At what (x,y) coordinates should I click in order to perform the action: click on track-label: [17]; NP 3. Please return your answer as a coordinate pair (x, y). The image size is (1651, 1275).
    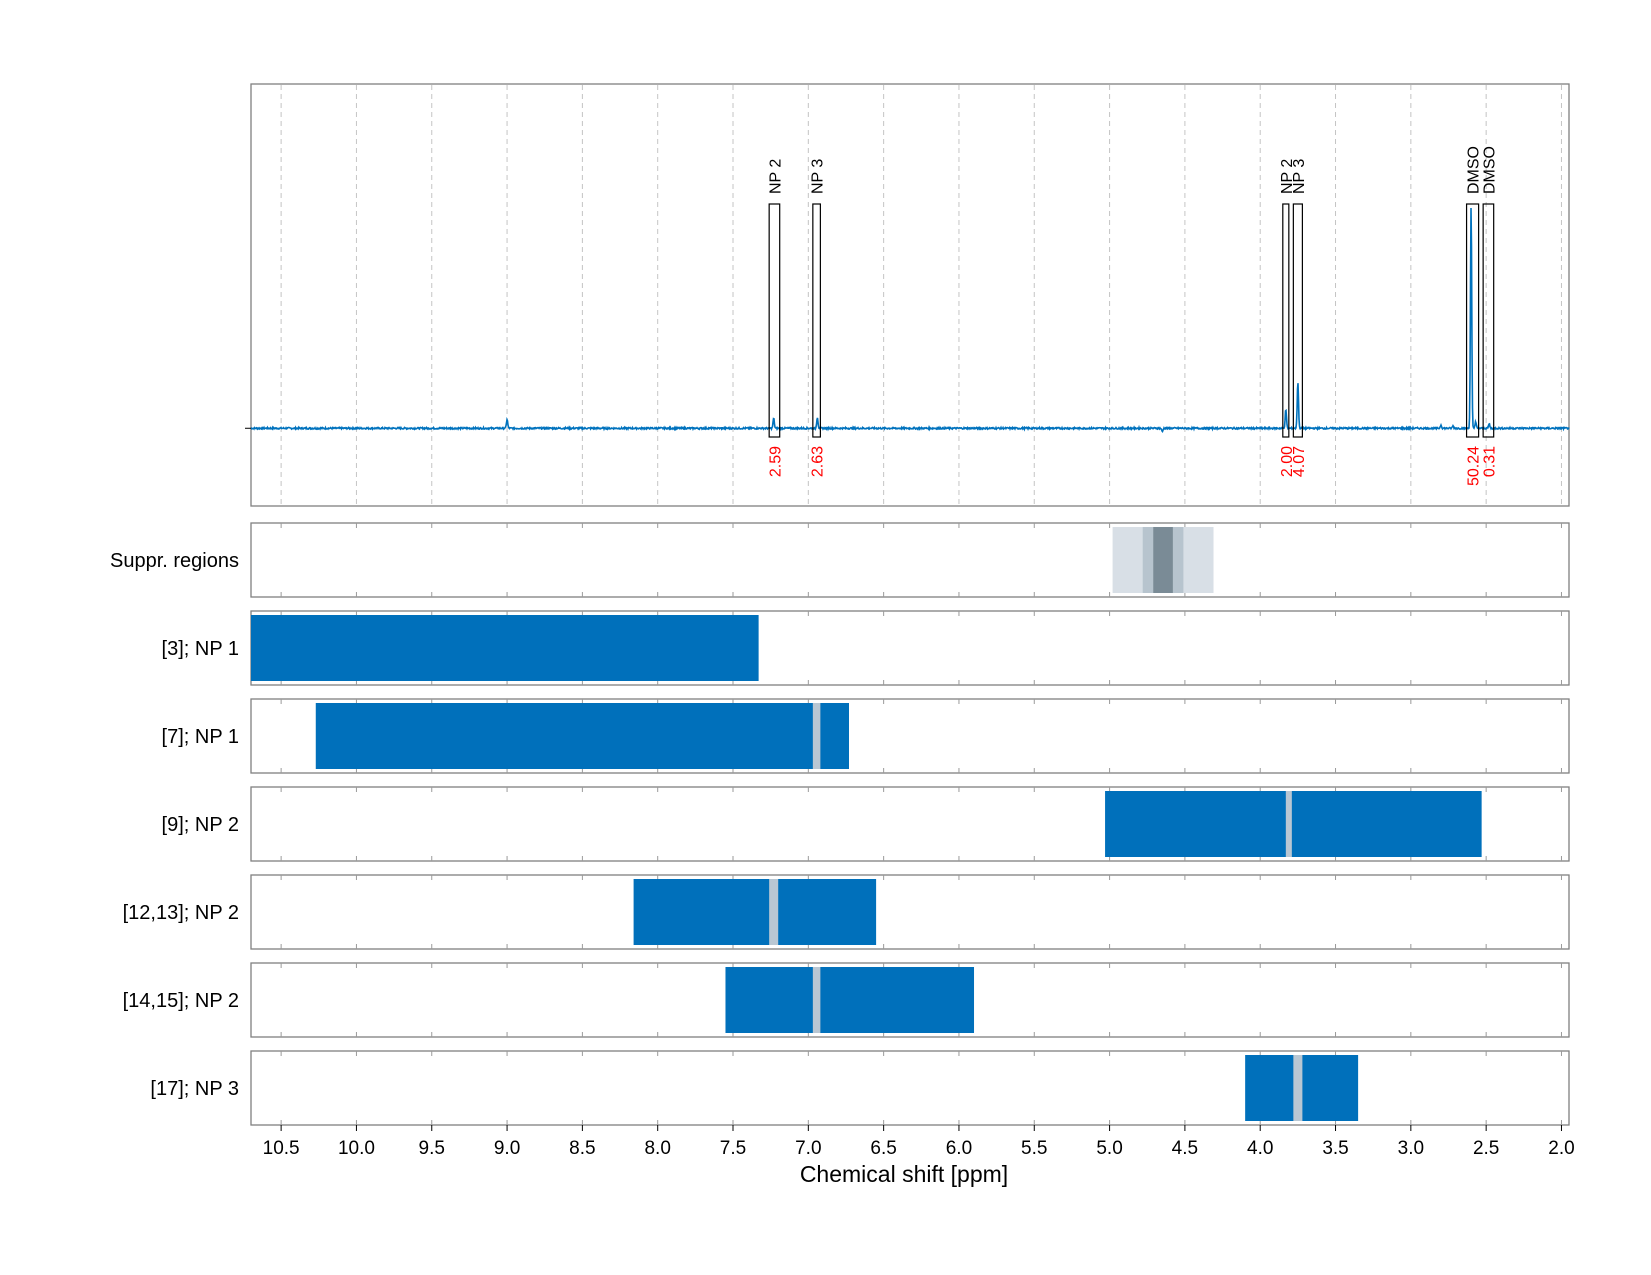
    Looking at the image, I should click on (194, 1089).